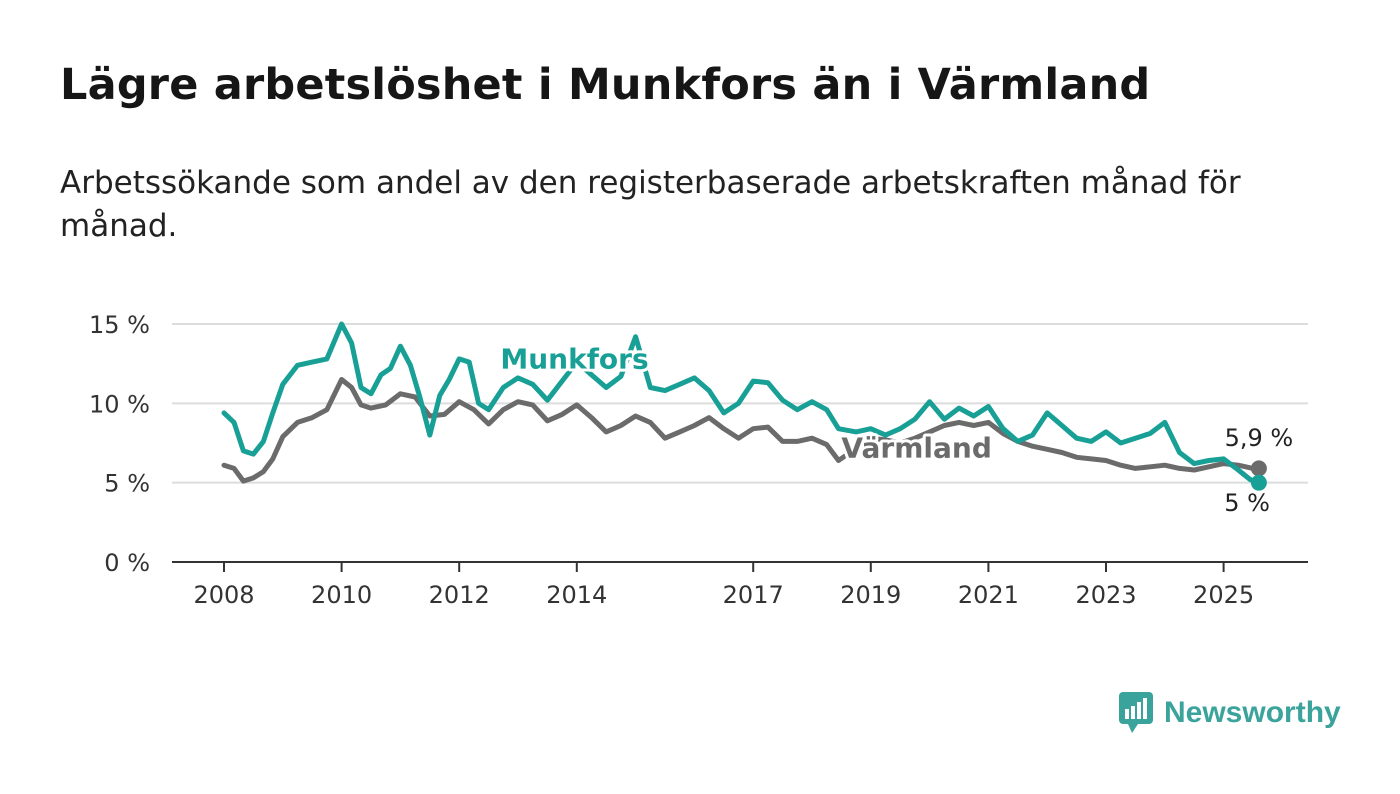 This screenshot has height=794, width=1400. Describe the element at coordinates (741, 430) in the screenshot. I see `series-line-värmland` at that location.